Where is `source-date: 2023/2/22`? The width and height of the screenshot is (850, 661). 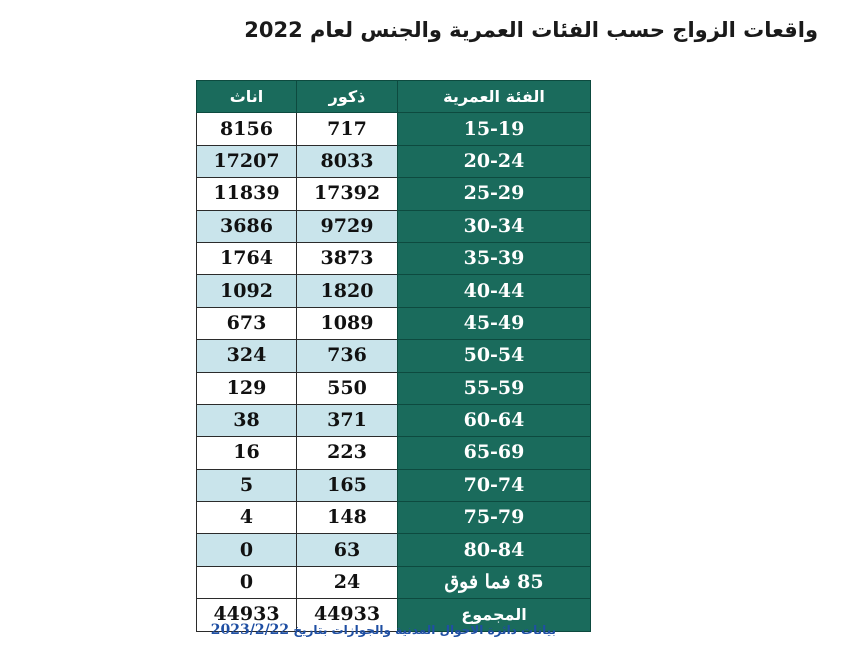
source-date: 2023/2/22 is located at coordinates (250, 630).